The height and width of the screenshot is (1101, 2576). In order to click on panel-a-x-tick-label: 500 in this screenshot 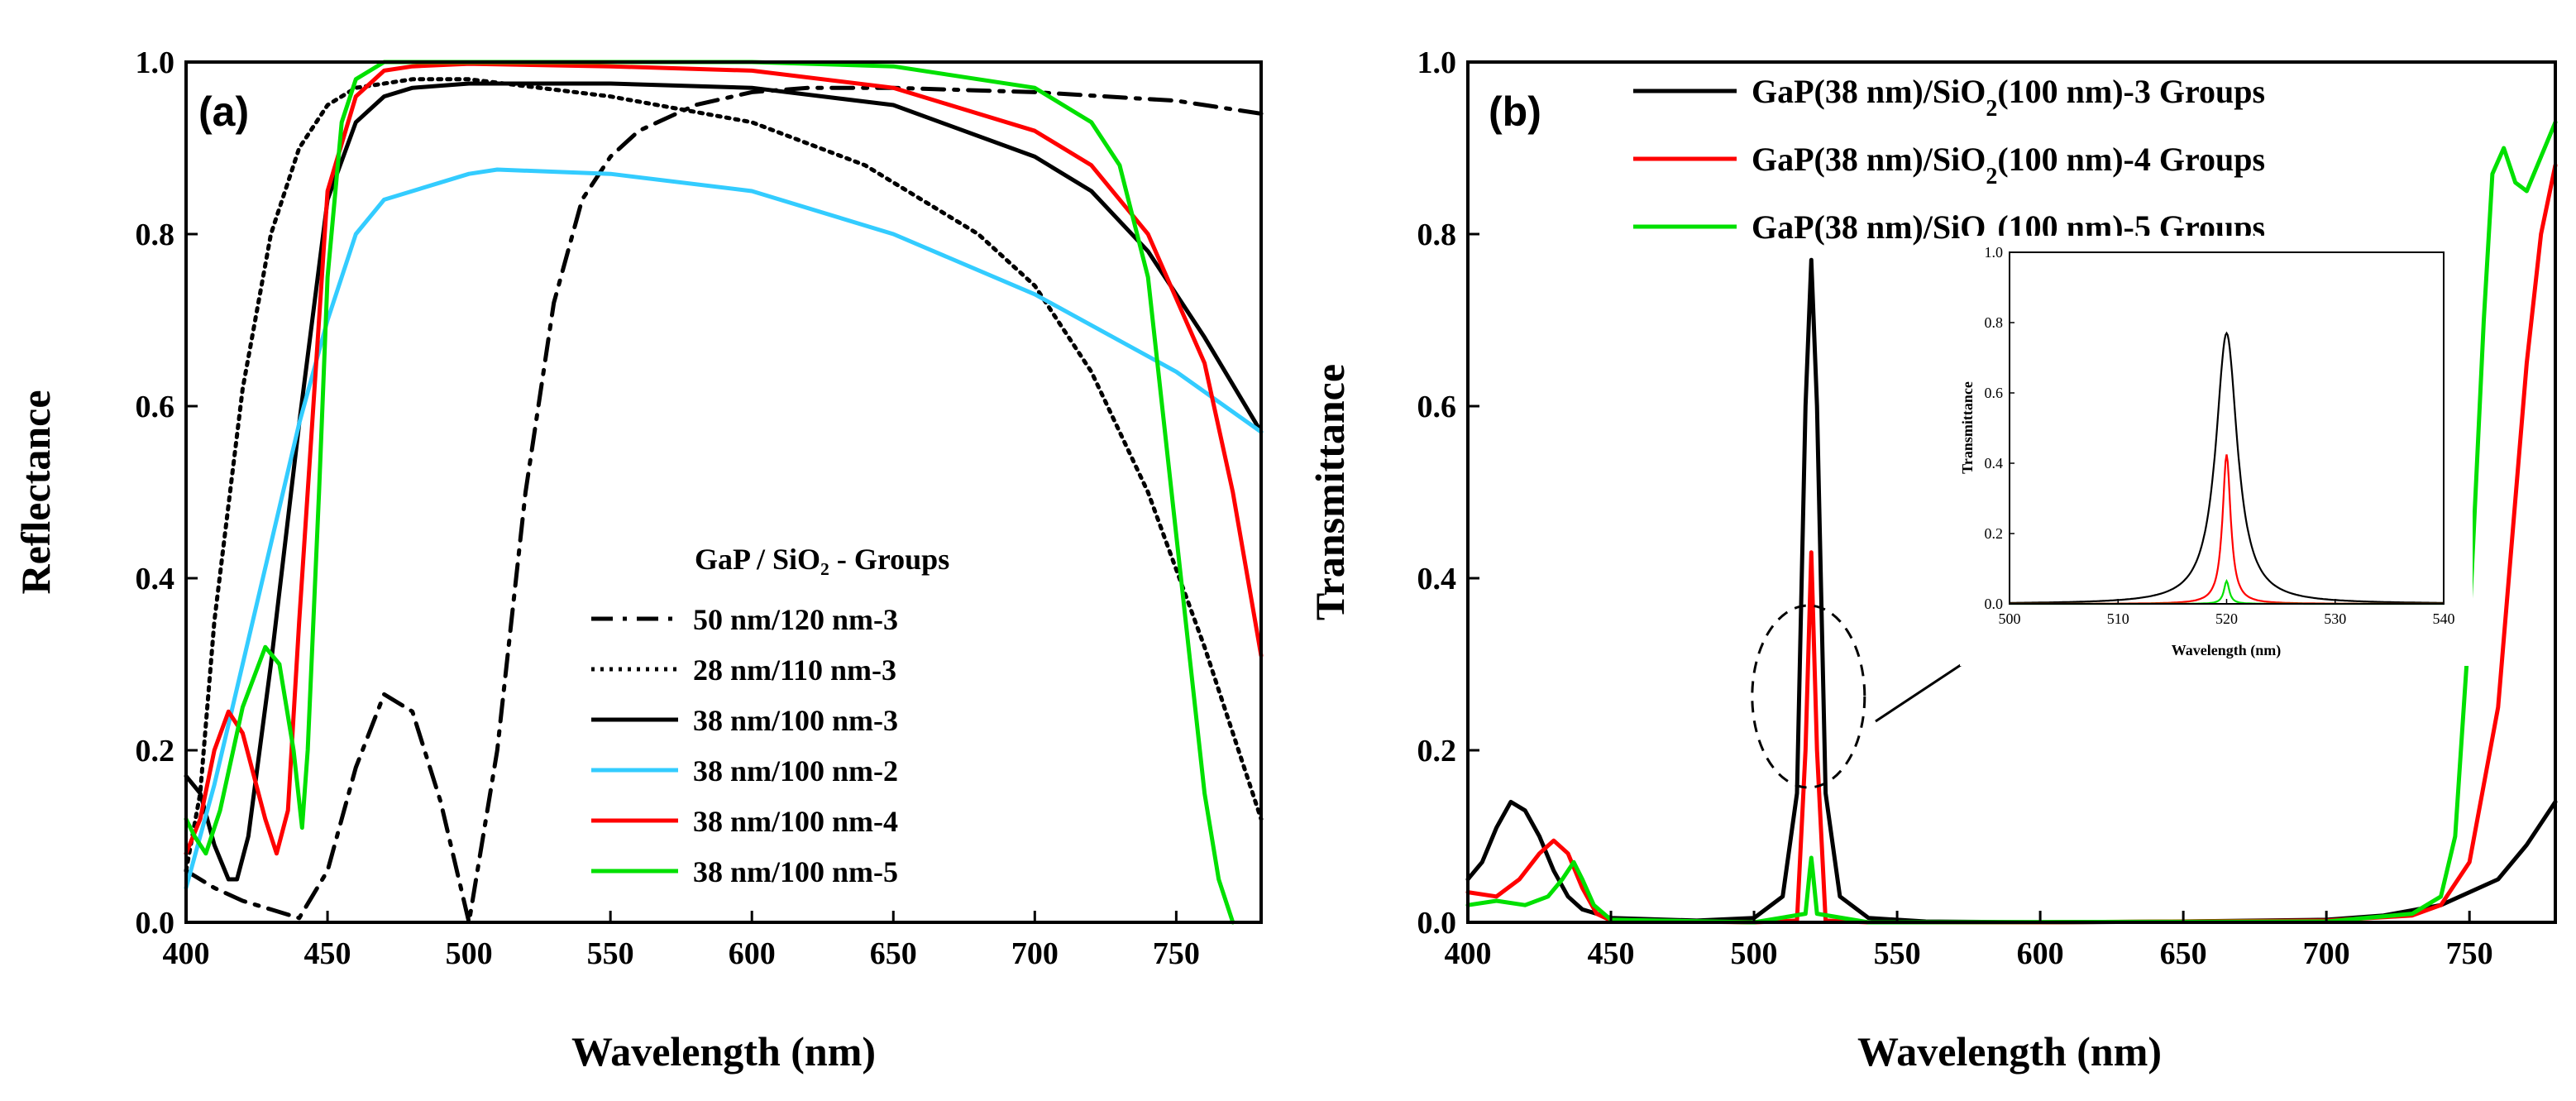, I will do `click(469, 953)`.